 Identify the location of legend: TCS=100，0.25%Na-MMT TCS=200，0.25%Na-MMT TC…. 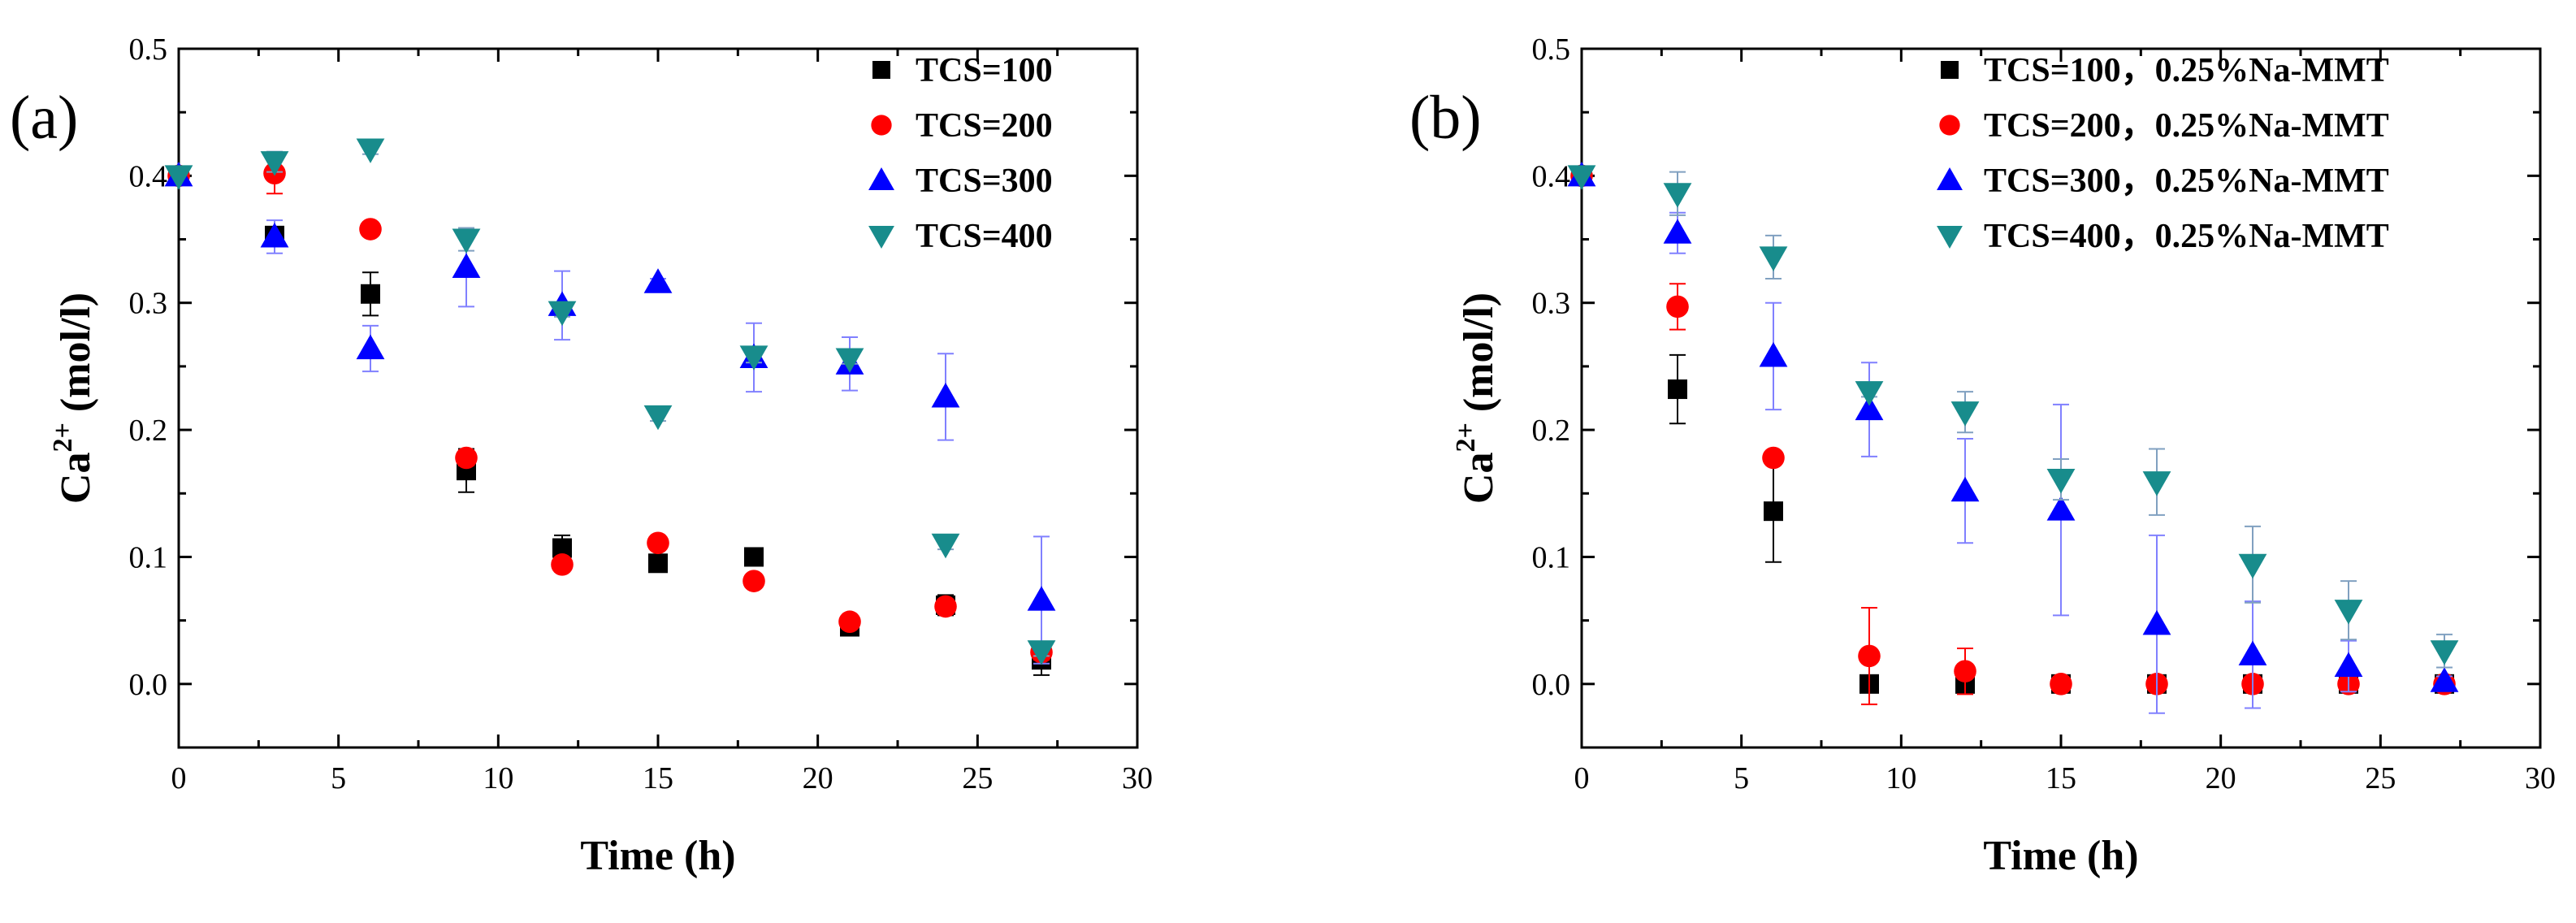
(2163, 153).